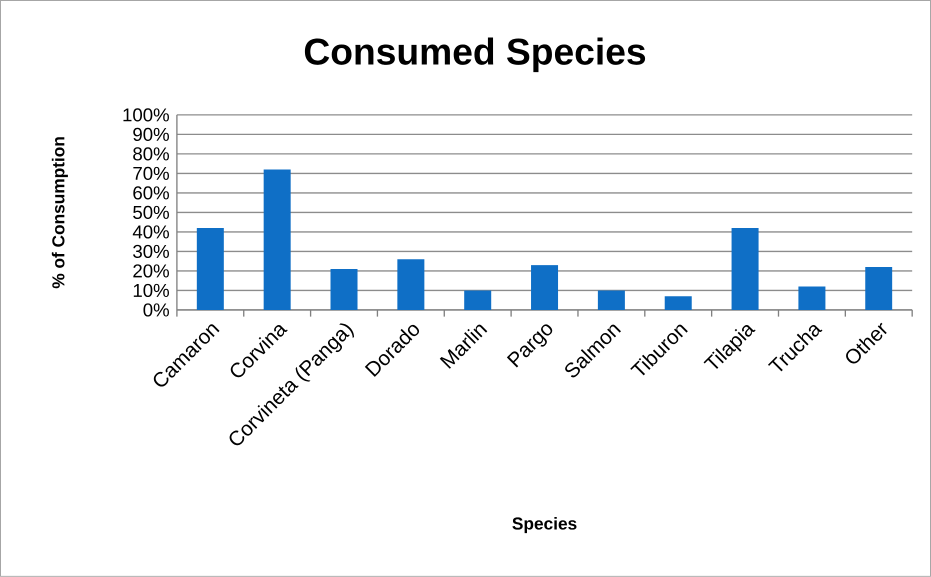  What do you see at coordinates (151, 173) in the screenshot?
I see `y-tick-label: 70%` at bounding box center [151, 173].